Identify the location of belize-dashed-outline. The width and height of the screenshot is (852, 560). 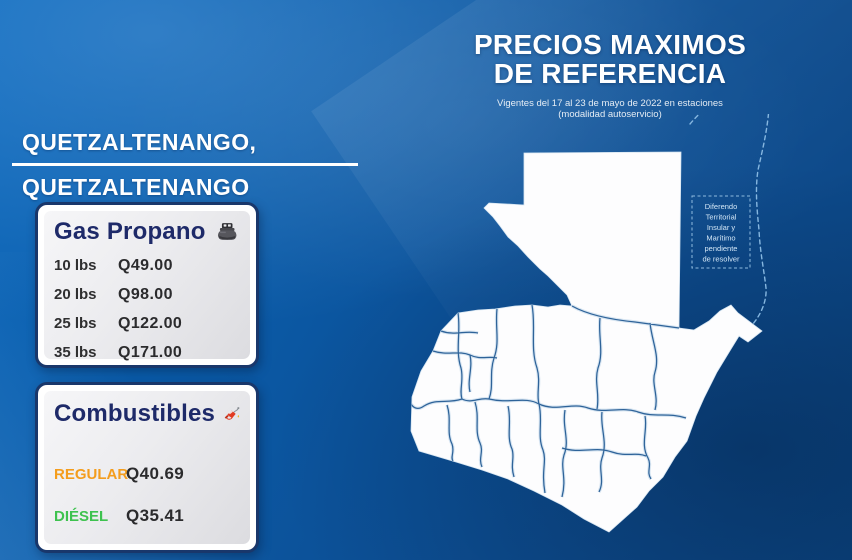
(729, 224).